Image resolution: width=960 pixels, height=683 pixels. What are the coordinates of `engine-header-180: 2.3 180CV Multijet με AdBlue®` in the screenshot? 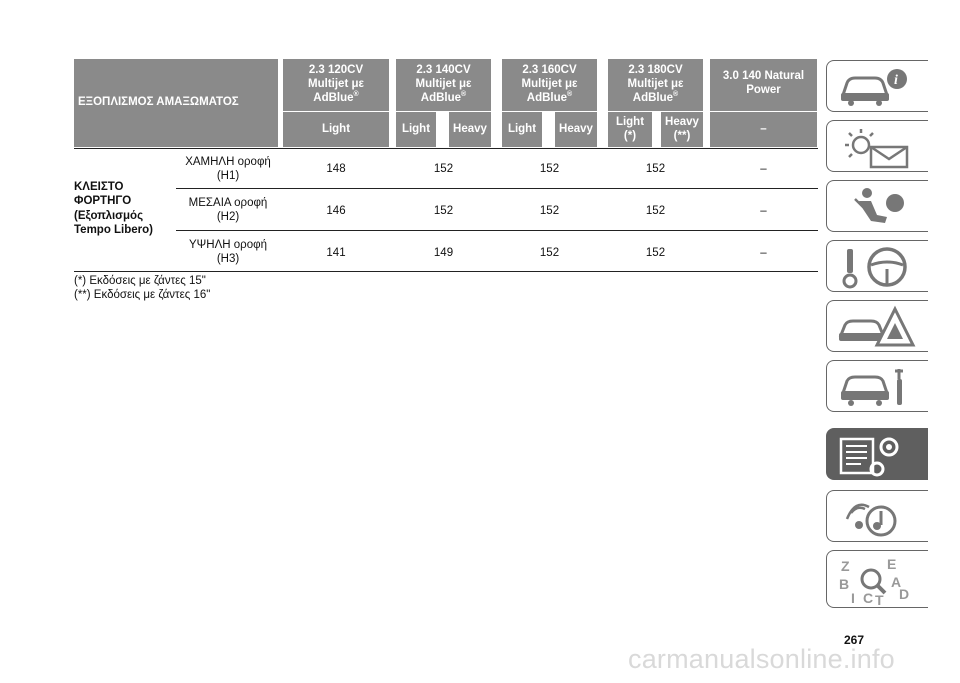 It's located at (655, 85).